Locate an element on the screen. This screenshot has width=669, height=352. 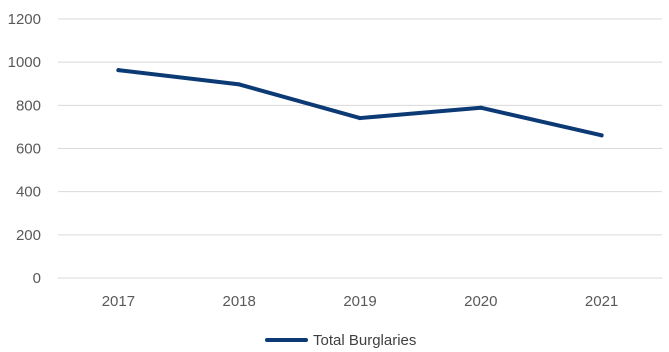
y-tick-label: 1200 is located at coordinates (24, 19).